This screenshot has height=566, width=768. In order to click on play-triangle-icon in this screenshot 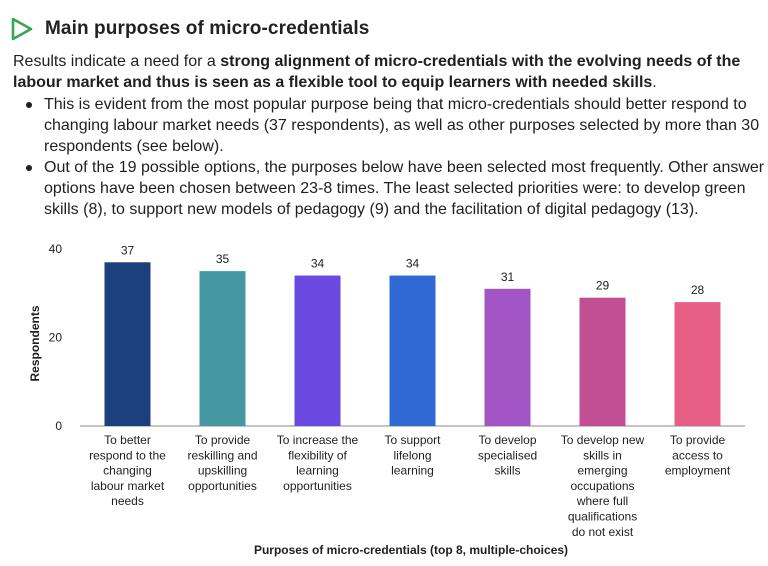, I will do `click(22, 29)`.